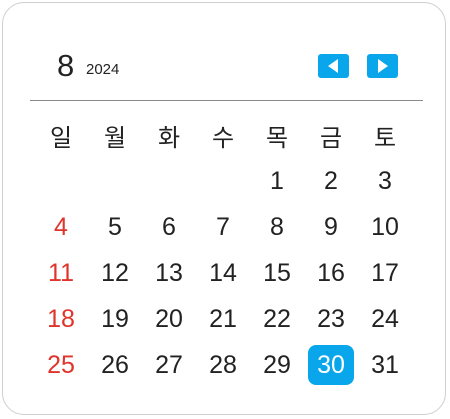 This screenshot has width=450, height=419. I want to click on year-label: 2024, so click(103, 69).